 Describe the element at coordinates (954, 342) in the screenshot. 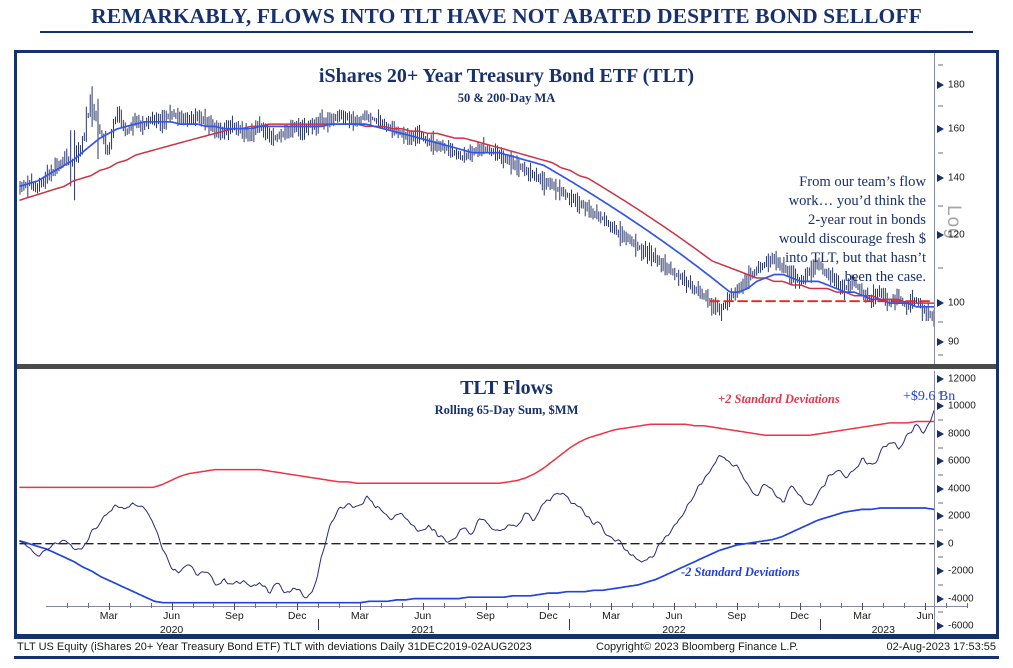

I see `price-axis-tick-label: 90` at that location.